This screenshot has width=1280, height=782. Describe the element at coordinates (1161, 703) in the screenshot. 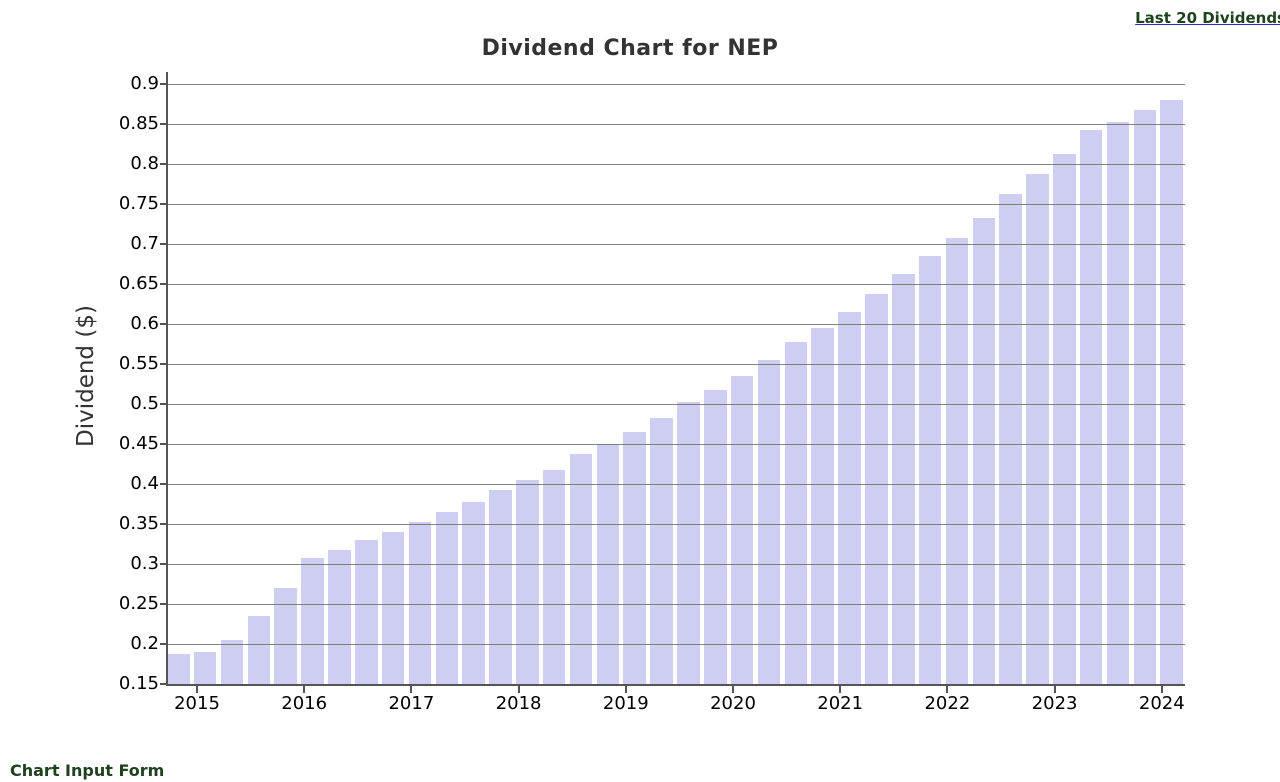

I see `x-tick-label: 2024` at that location.